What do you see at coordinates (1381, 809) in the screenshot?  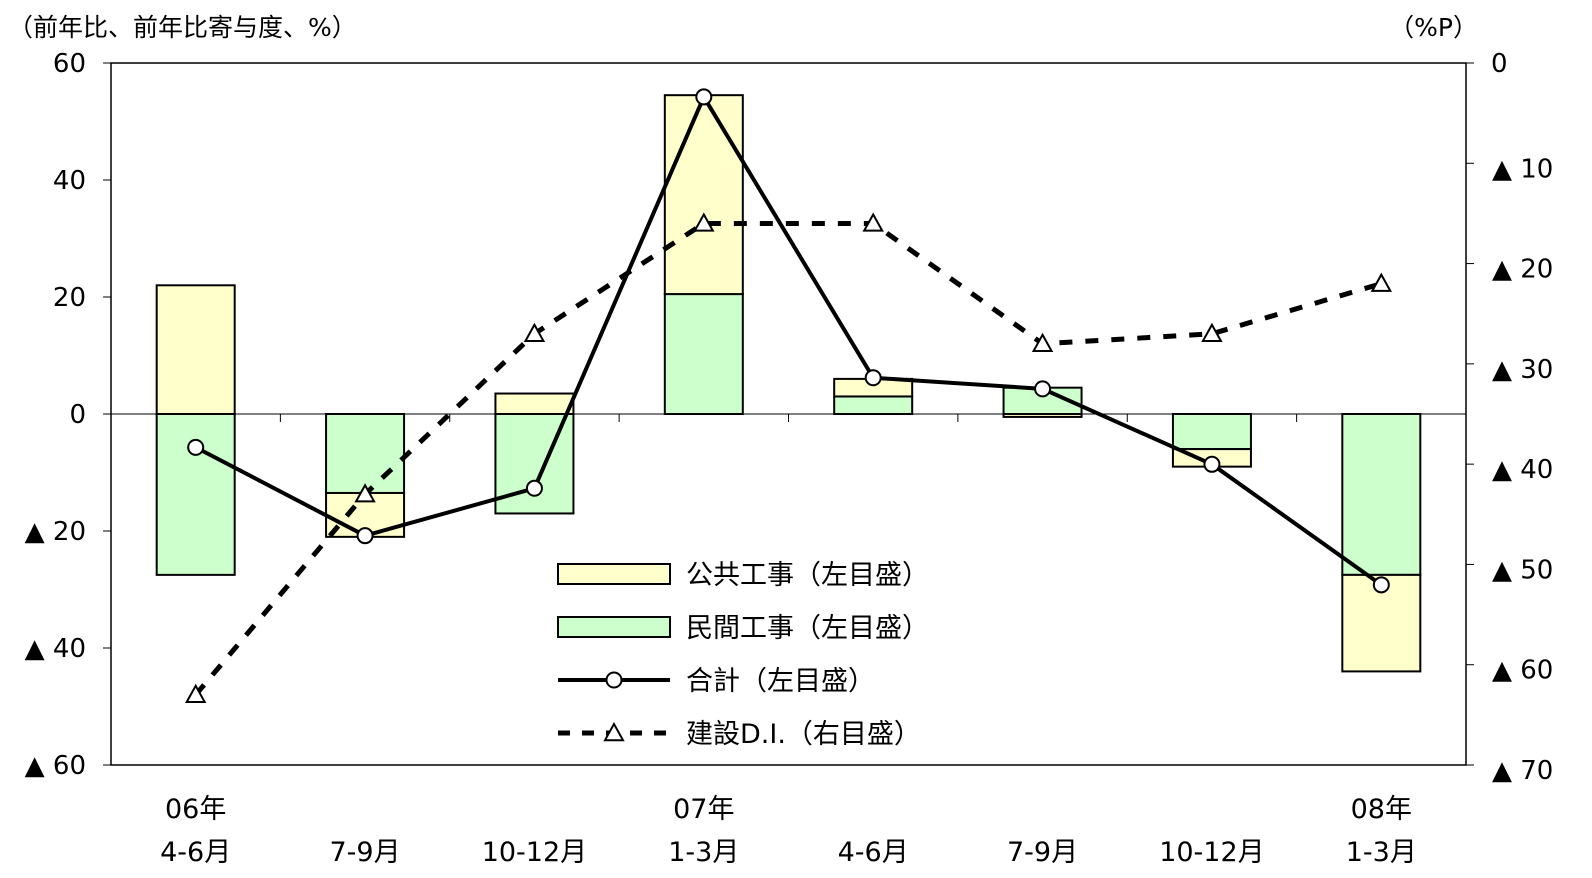 I see `x-label-year: 08年` at bounding box center [1381, 809].